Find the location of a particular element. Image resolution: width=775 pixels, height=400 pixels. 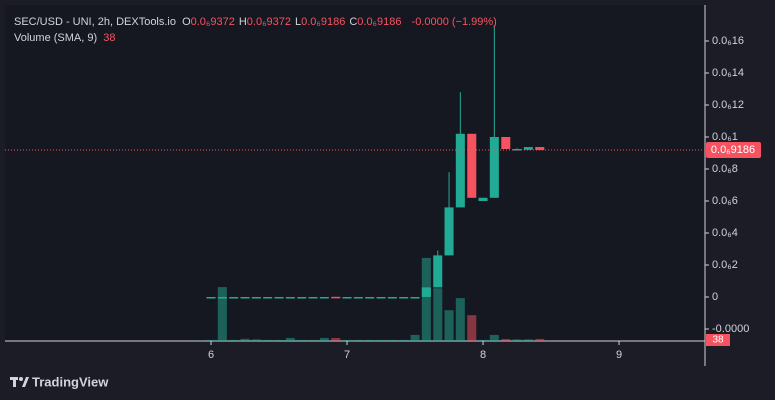

x-tick-label: 9 is located at coordinates (619, 355).